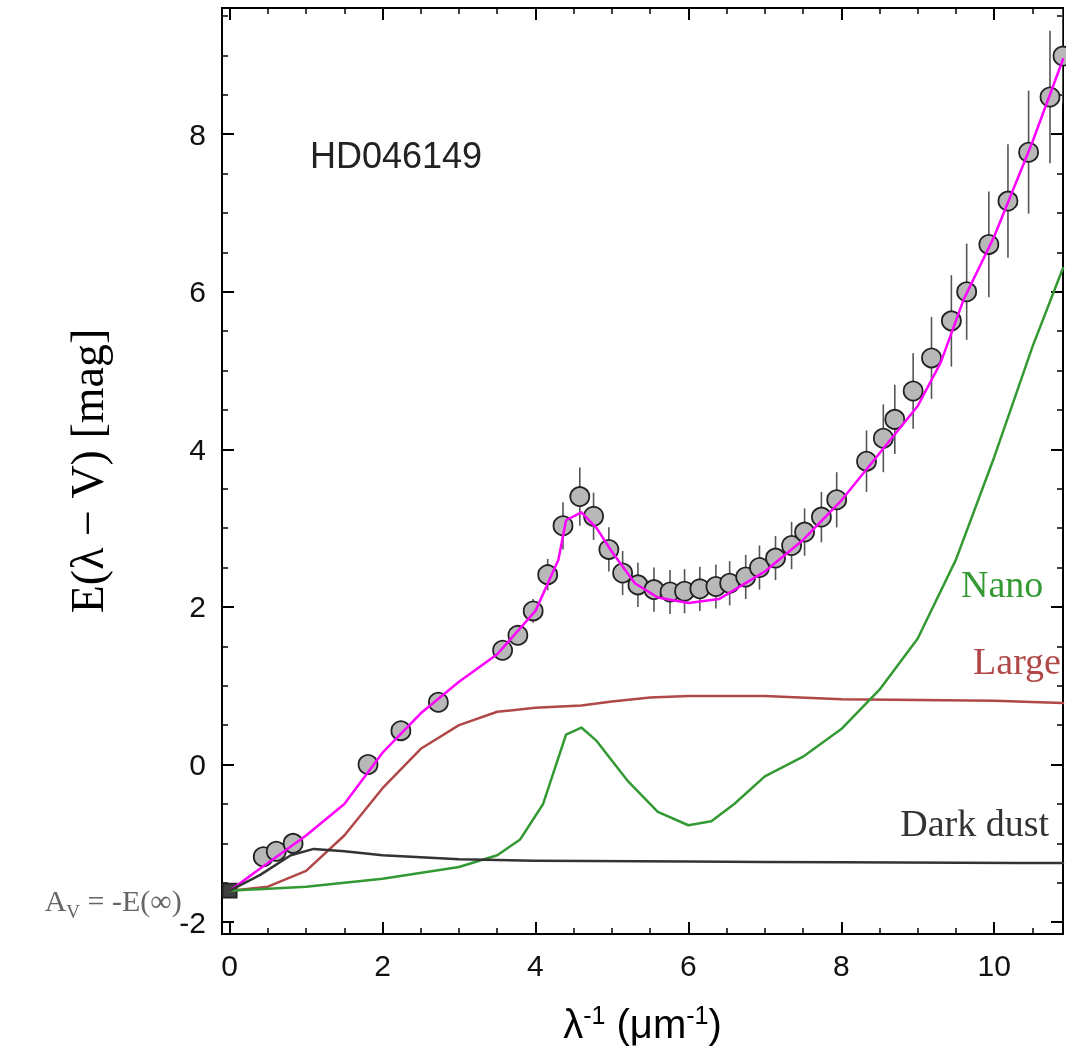 This screenshot has width=1066, height=1064. Describe the element at coordinates (396, 155) in the screenshot. I see `text: HD046149` at that location.